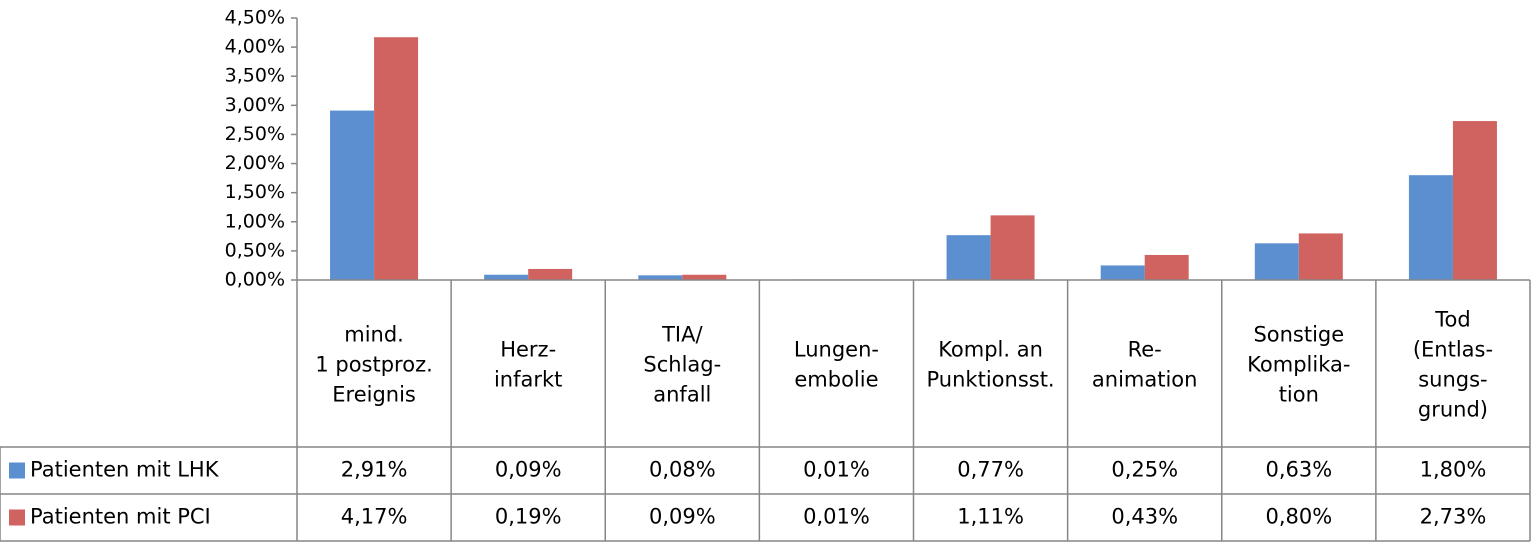 Image resolution: width=1531 pixels, height=548 pixels. What do you see at coordinates (682, 365) in the screenshot?
I see `x-tick-label: TIA/Schlag-anfall` at bounding box center [682, 365].